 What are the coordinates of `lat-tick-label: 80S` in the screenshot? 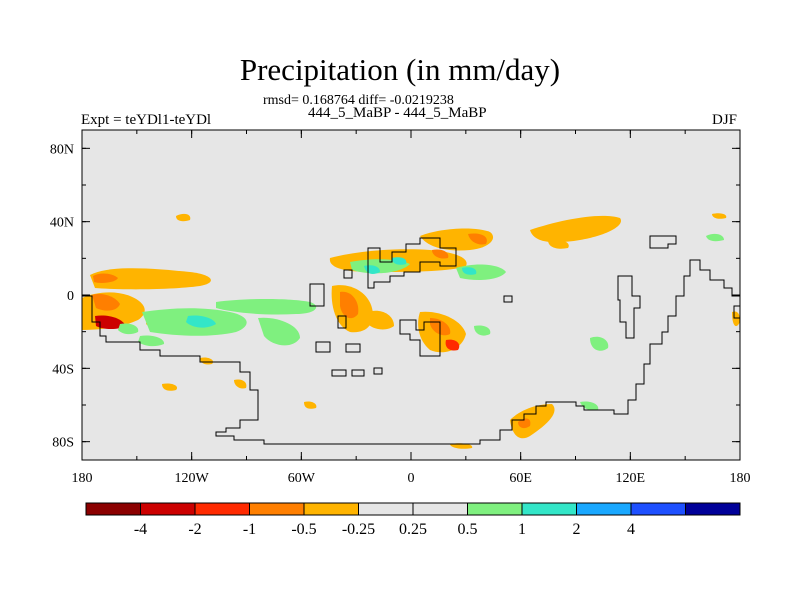 It's located at (63, 443).